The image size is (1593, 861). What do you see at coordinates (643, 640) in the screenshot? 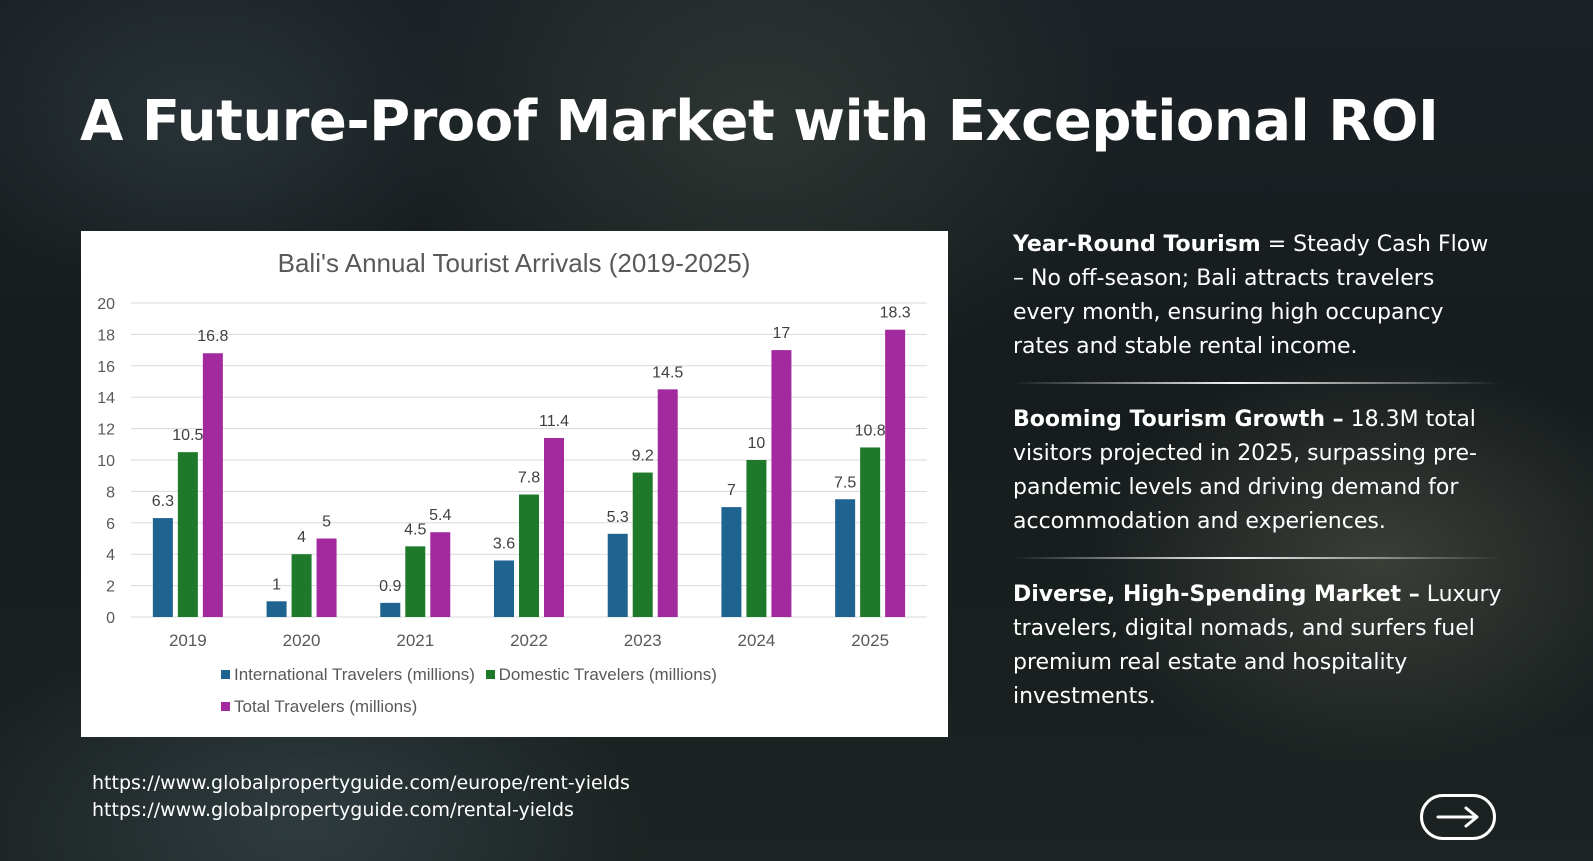
I see `x-tick-label: 2023` at bounding box center [643, 640].